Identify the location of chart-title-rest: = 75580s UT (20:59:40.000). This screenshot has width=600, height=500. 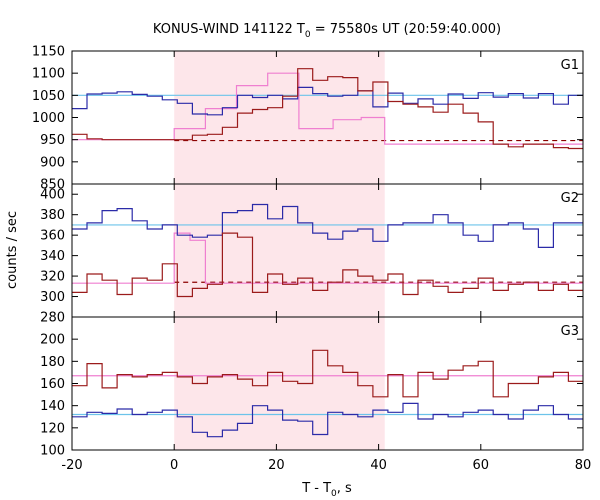
(406, 29).